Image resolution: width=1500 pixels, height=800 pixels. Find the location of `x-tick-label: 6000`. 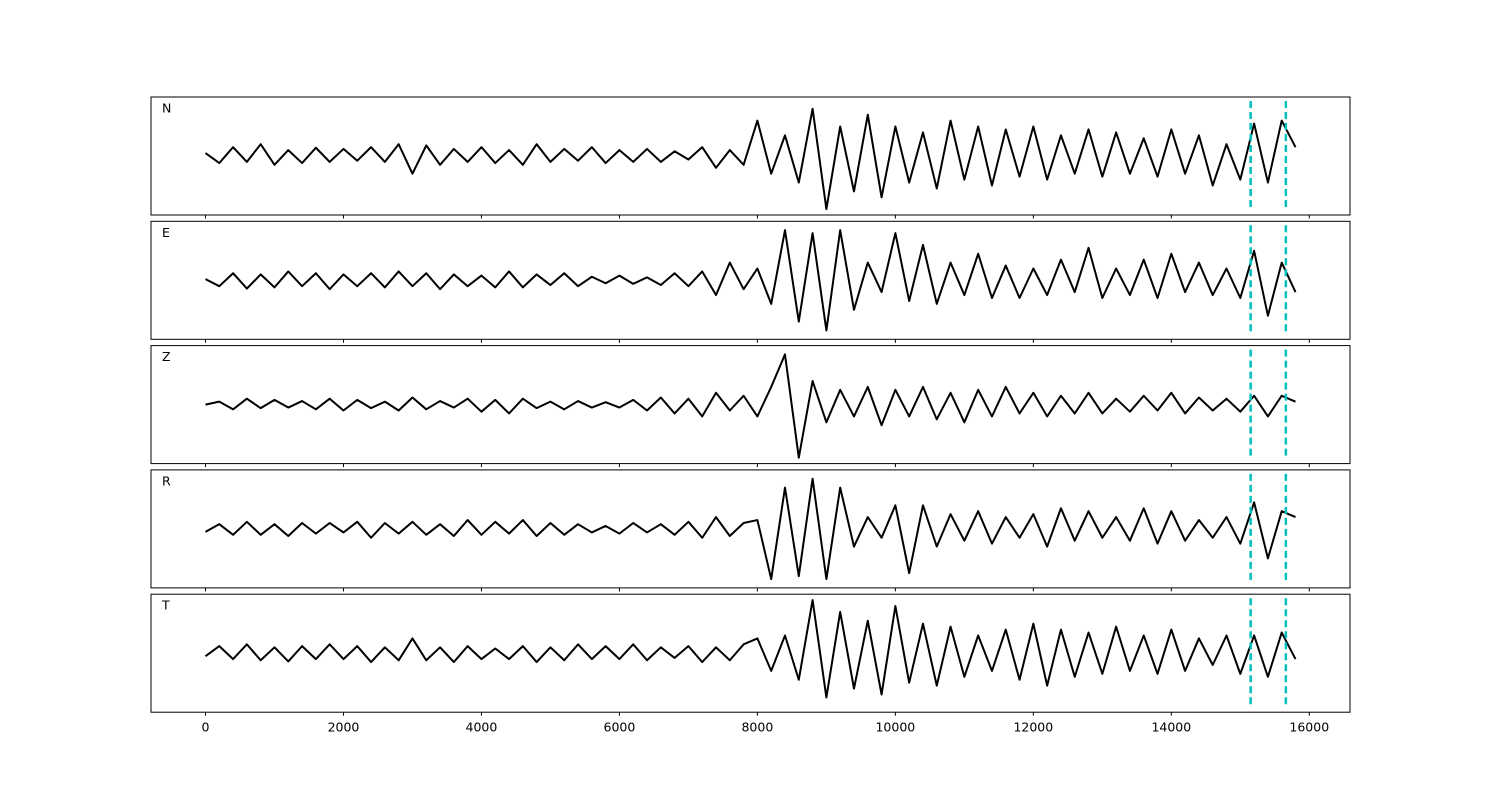

x-tick-label: 6000 is located at coordinates (620, 727).